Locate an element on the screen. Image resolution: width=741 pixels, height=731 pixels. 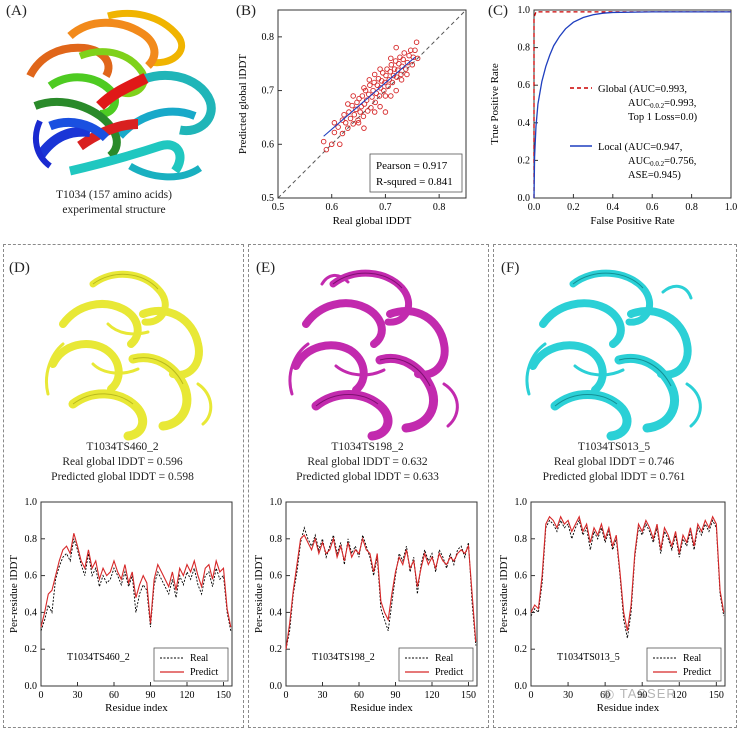
legend-box is located at coordinates (684, 664).